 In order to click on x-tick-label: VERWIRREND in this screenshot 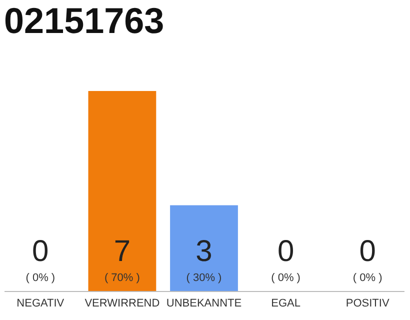, I will do `click(122, 304)`.